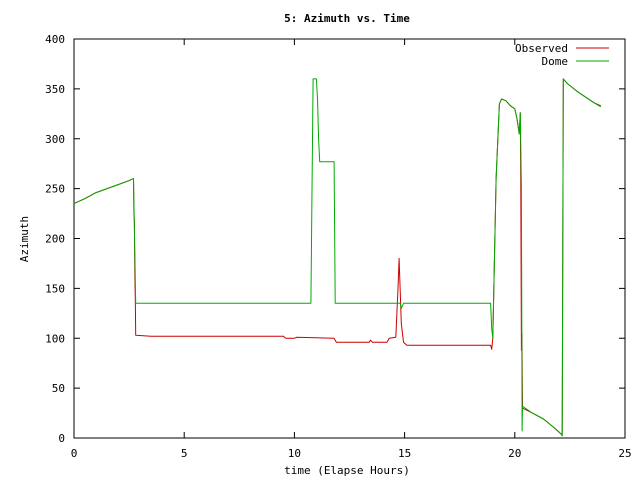  I want to click on y-tick-label: 200, so click(55, 239).